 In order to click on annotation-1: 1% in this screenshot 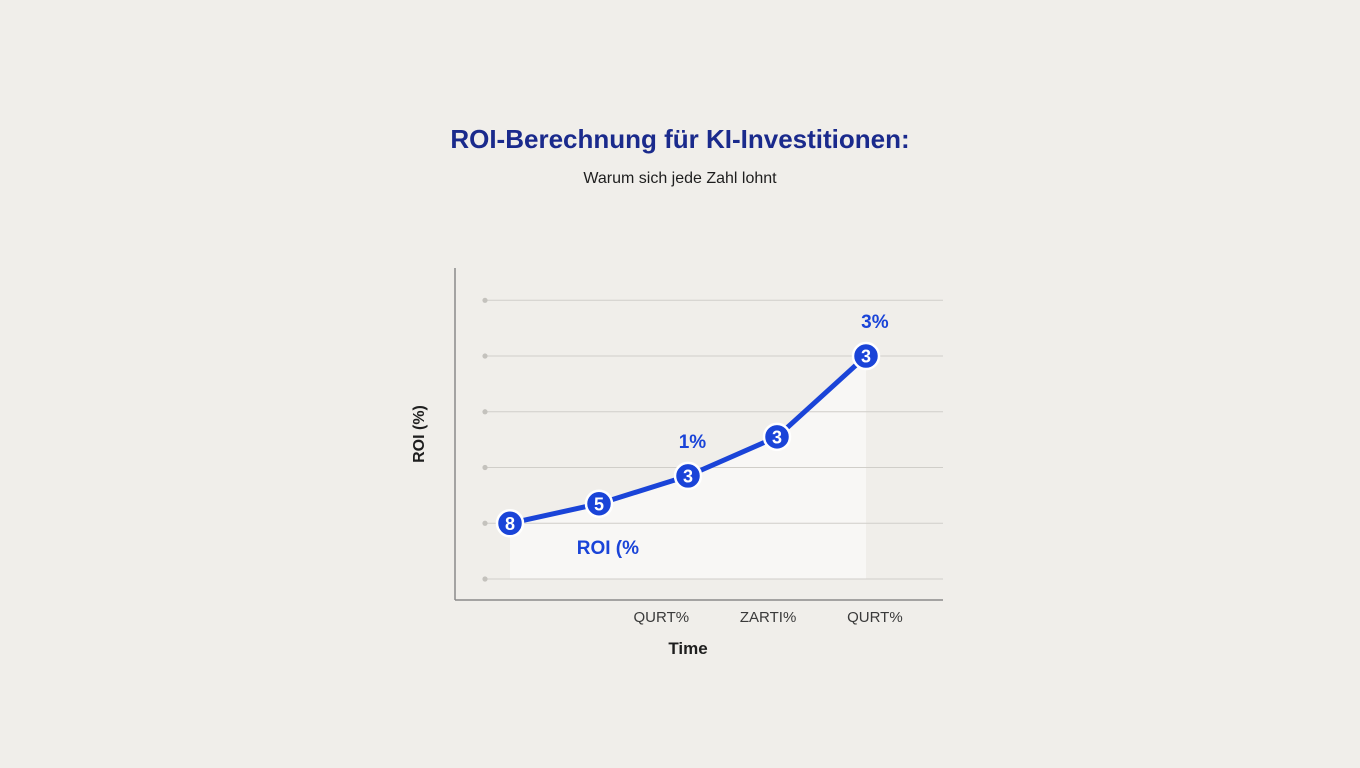, I will do `click(693, 442)`.